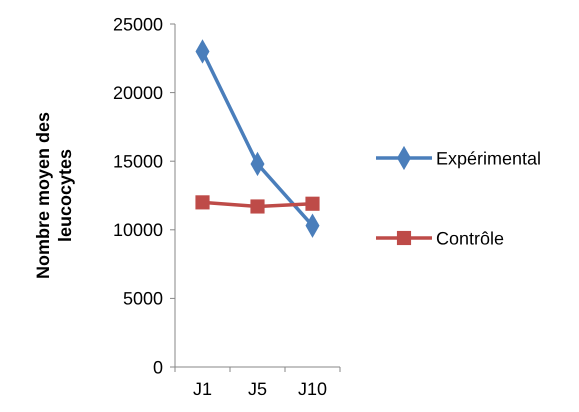 The height and width of the screenshot is (412, 579). What do you see at coordinates (137, 92) in the screenshot?
I see `y-tick-label: 20000` at bounding box center [137, 92].